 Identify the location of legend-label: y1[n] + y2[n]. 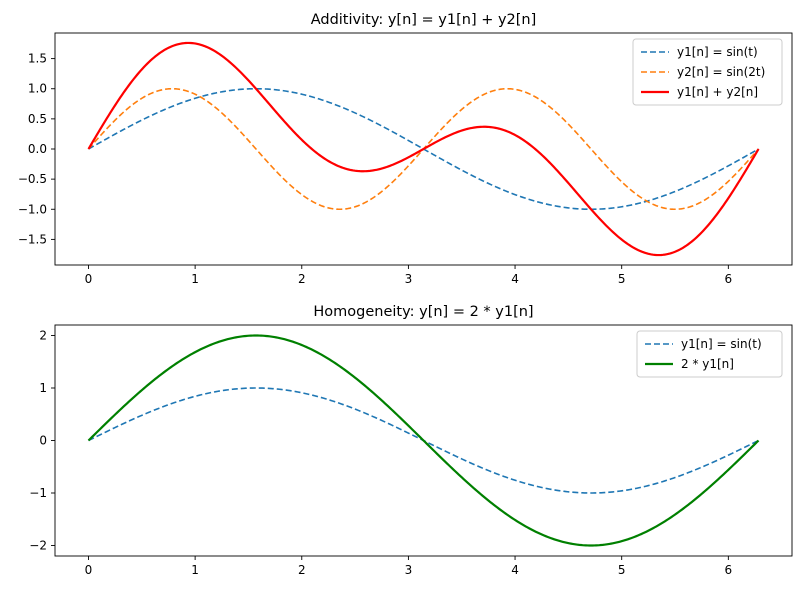
(717, 92).